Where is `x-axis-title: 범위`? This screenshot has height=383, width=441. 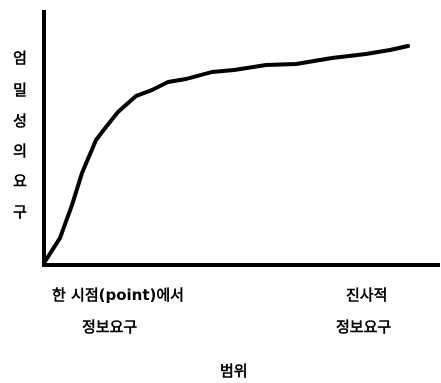
x-axis-title: 범위 is located at coordinates (234, 371).